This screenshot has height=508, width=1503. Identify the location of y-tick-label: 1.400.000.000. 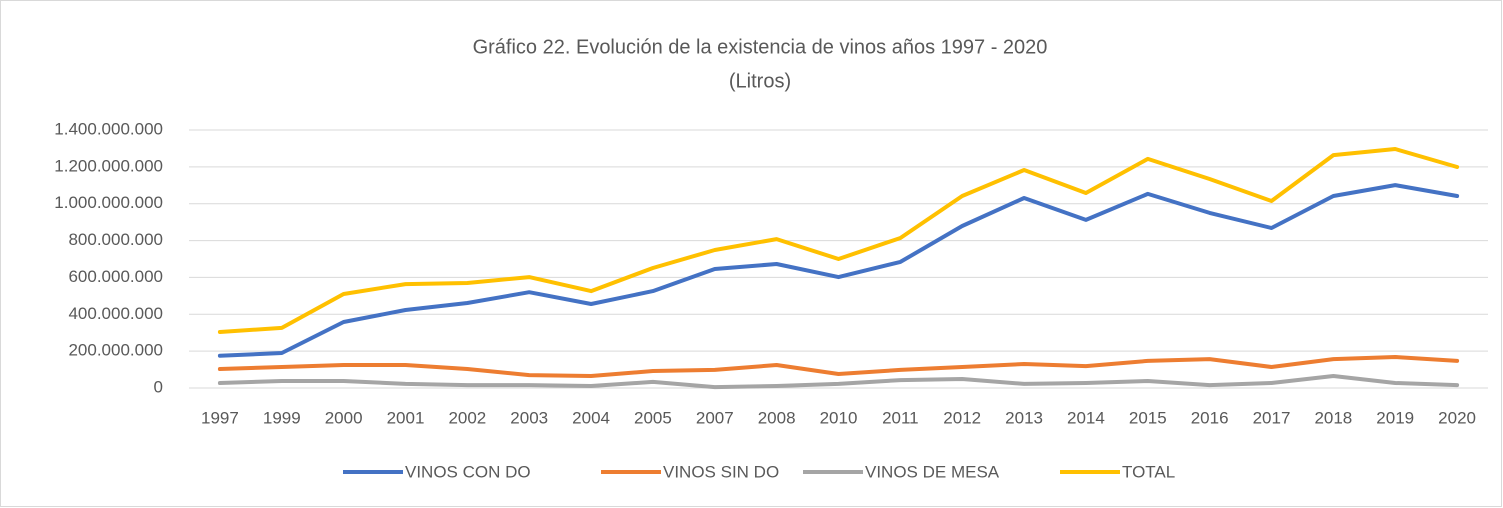
(108, 128).